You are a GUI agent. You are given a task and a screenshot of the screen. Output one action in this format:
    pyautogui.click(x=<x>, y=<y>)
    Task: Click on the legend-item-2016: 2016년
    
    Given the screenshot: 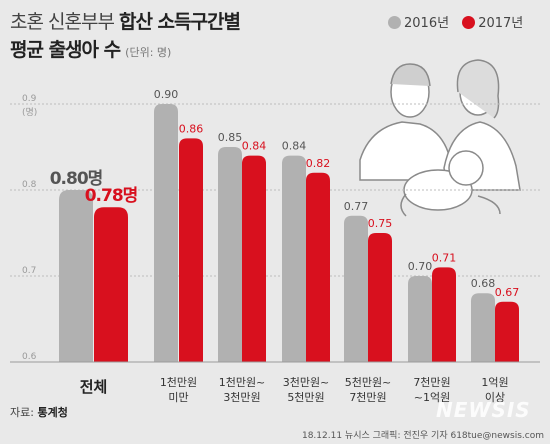 What is the action you would take?
    pyautogui.click(x=418, y=23)
    